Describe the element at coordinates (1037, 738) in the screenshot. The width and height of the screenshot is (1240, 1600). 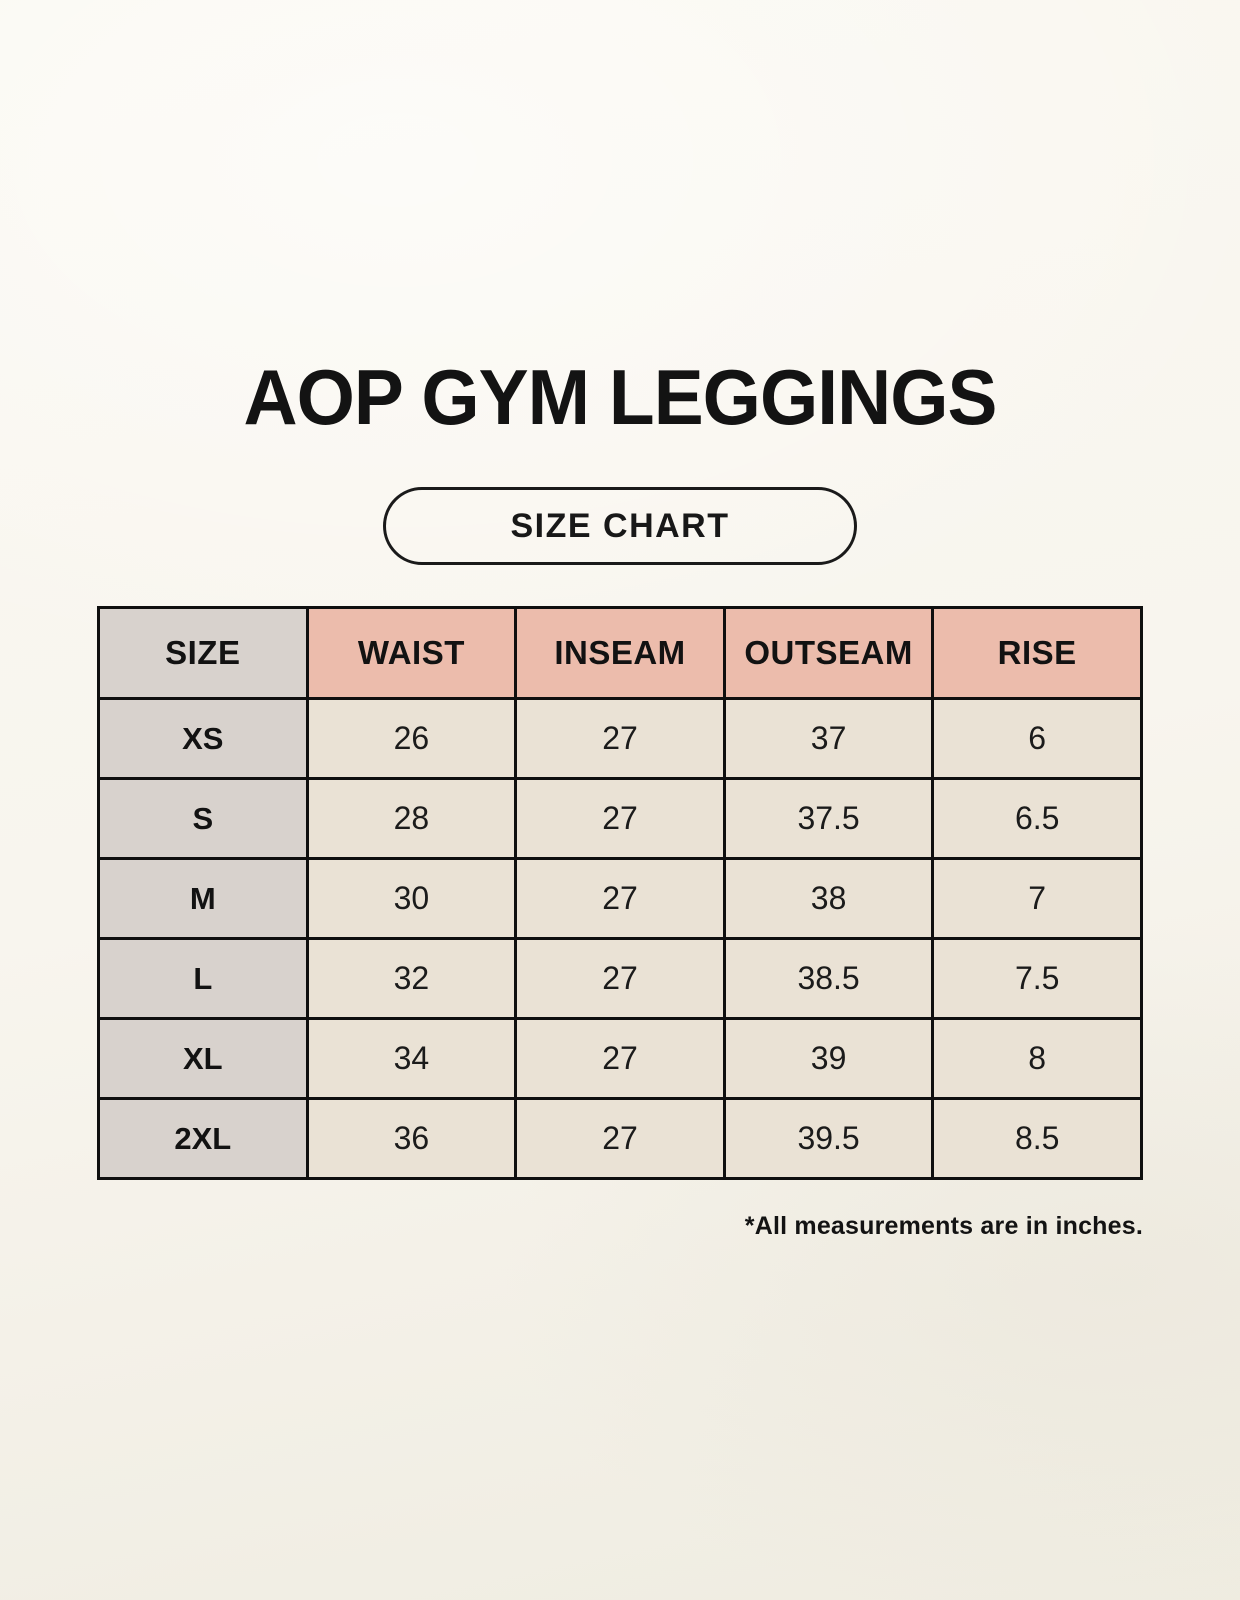
I see `rise-value: 6` at that location.